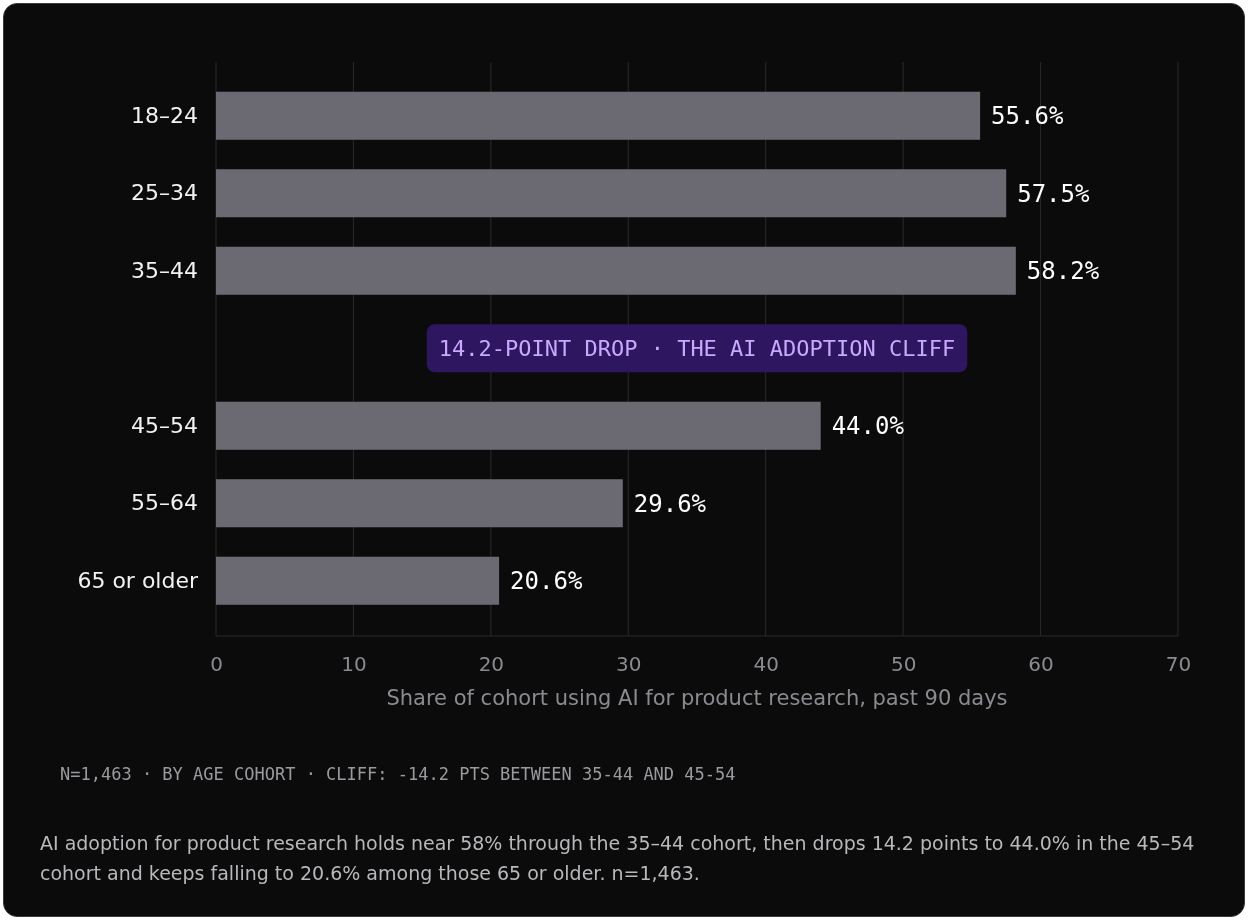 The image size is (1248, 920). What do you see at coordinates (138, 580) in the screenshot?
I see `y-tick-label: 65 or older` at bounding box center [138, 580].